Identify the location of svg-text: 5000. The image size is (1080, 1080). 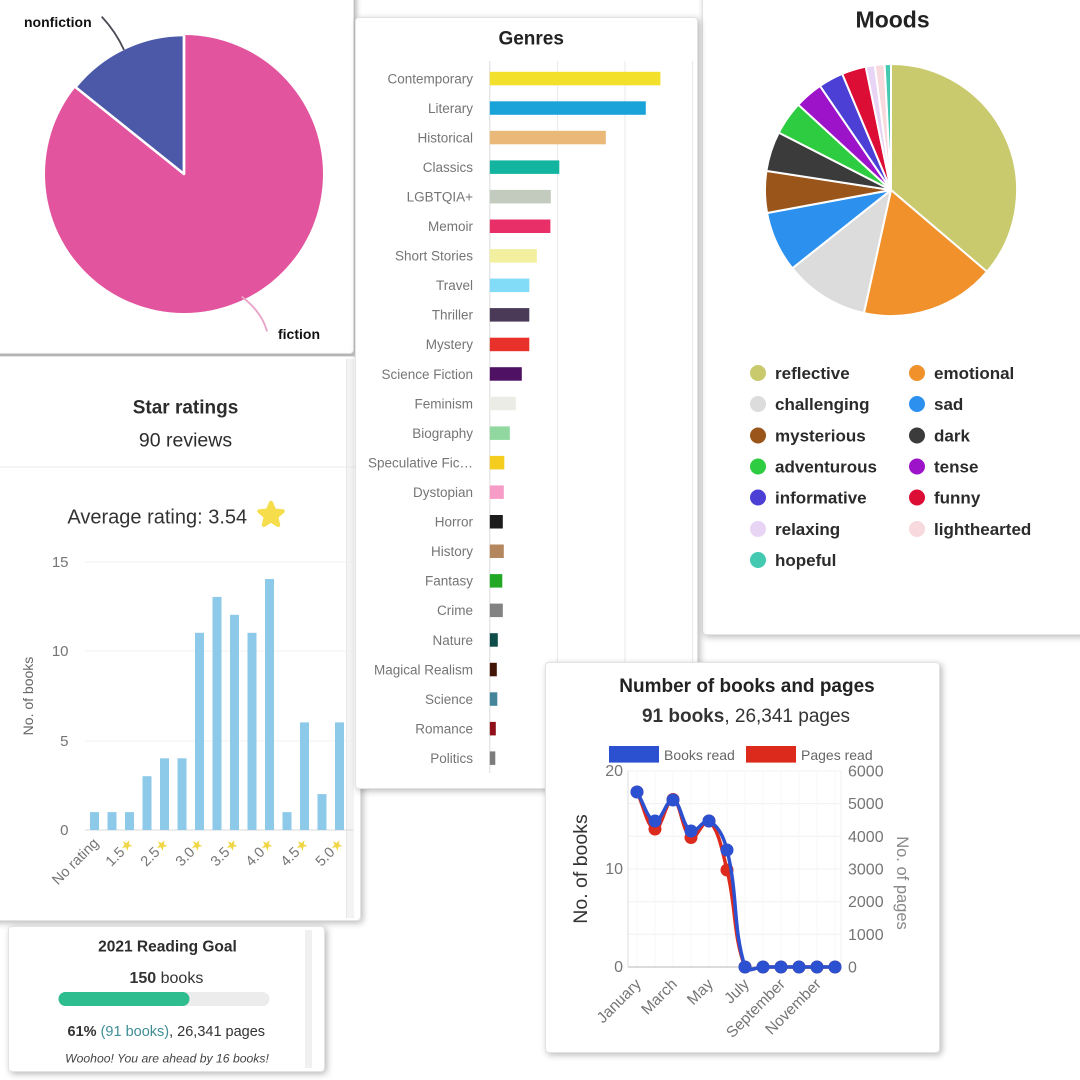
(866, 804).